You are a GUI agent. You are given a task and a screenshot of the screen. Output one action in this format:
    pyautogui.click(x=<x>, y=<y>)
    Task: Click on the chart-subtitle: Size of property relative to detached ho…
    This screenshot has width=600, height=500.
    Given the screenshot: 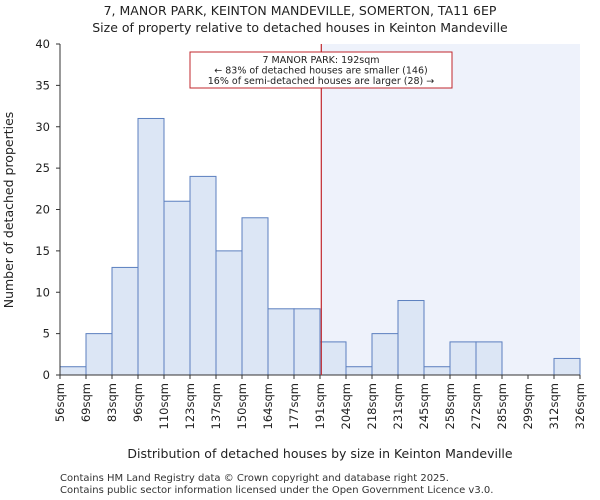 What is the action you would take?
    pyautogui.click(x=300, y=27)
    